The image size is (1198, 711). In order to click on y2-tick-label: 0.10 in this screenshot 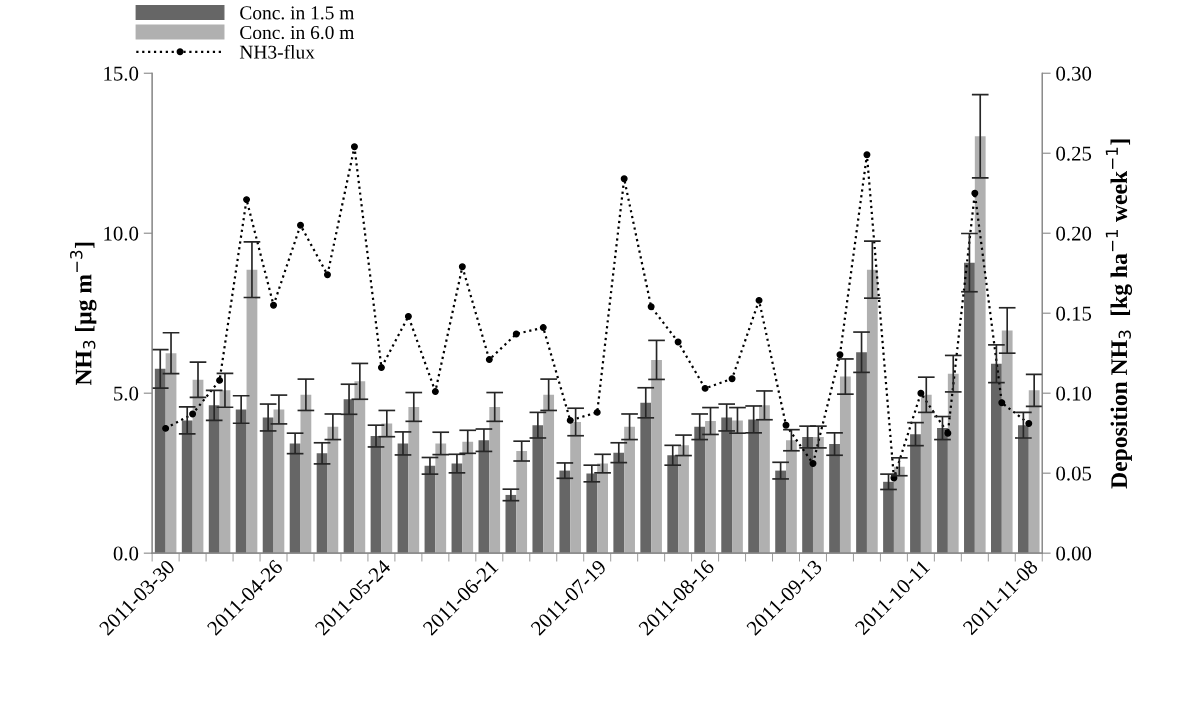, I will do `click(1074, 393)`.